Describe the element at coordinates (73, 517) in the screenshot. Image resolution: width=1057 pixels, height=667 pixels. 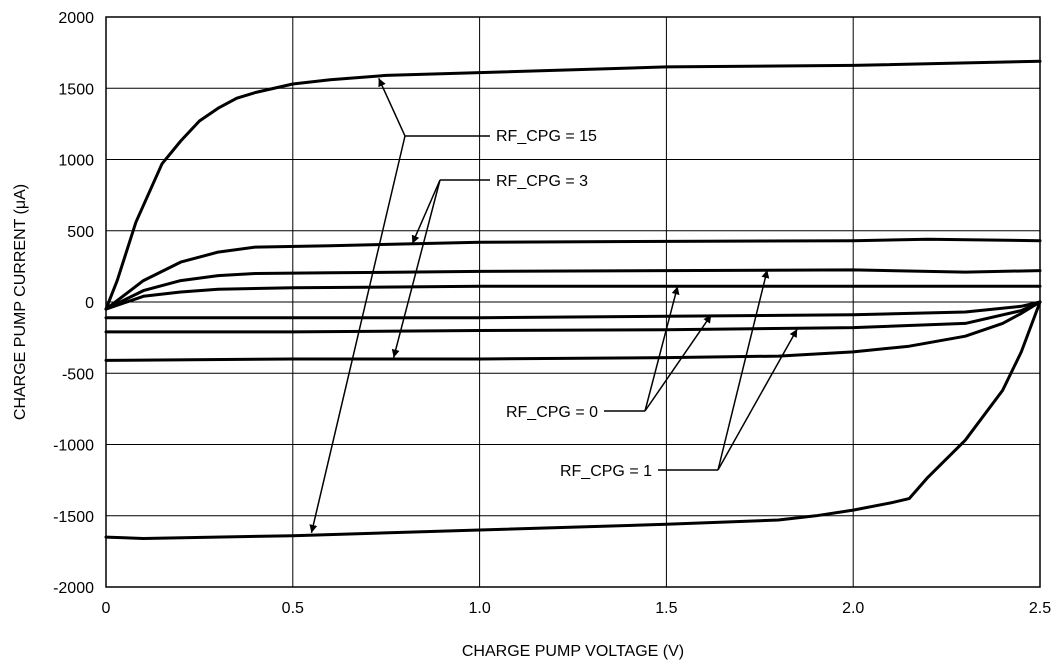
I see `y-tick-label: -1500` at that location.